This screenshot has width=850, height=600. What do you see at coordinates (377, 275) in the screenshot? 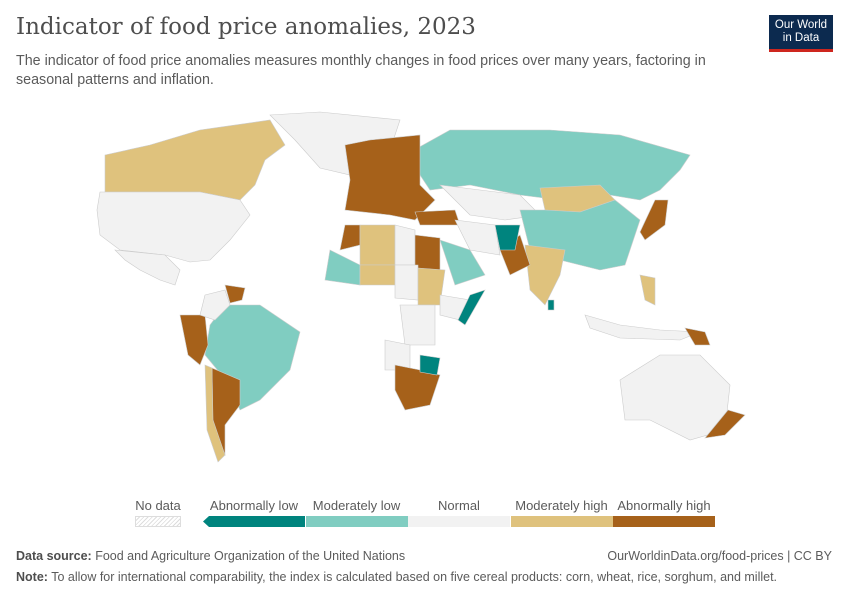
I see `country-niger` at bounding box center [377, 275].